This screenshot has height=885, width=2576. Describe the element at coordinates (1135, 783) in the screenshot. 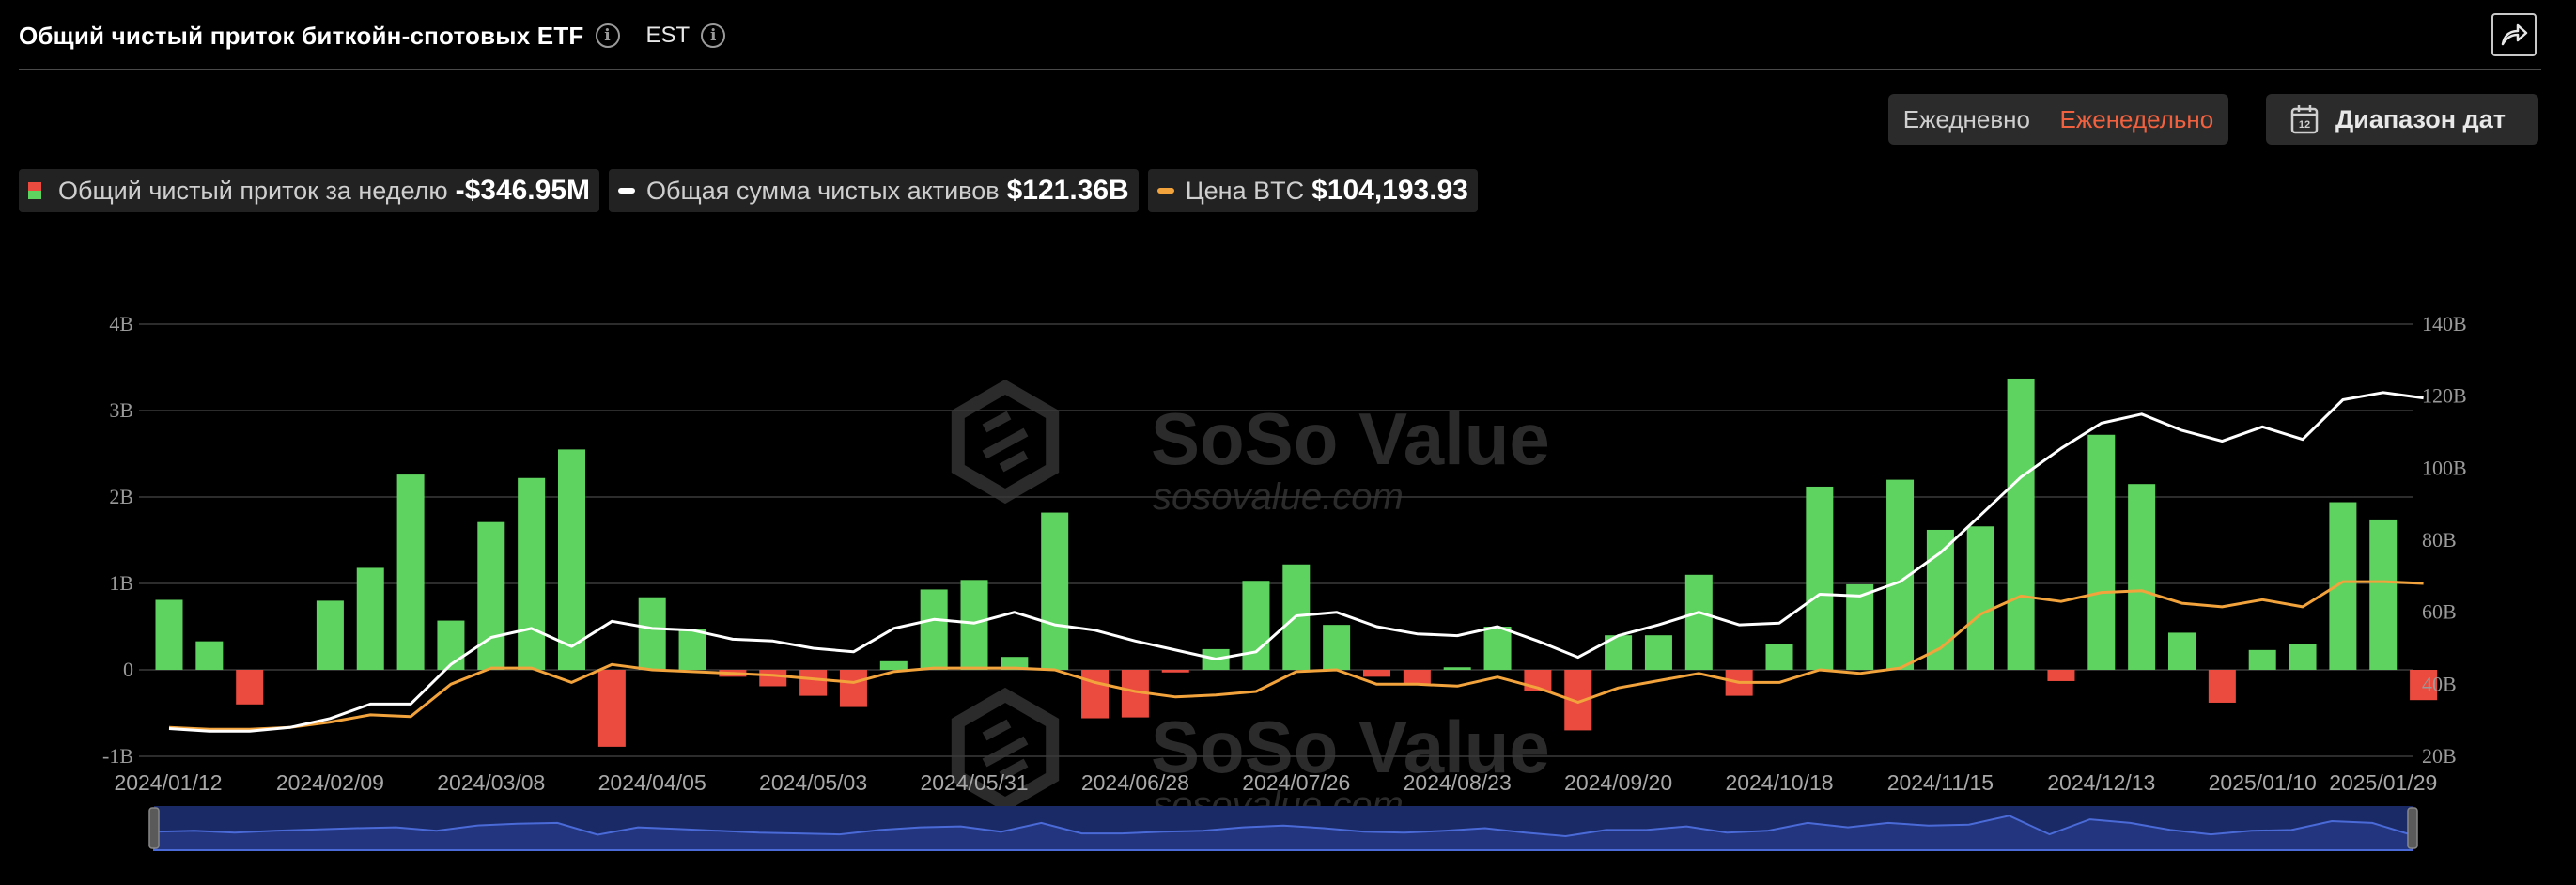

I see `x-tick-label: 2024/06/28` at that location.